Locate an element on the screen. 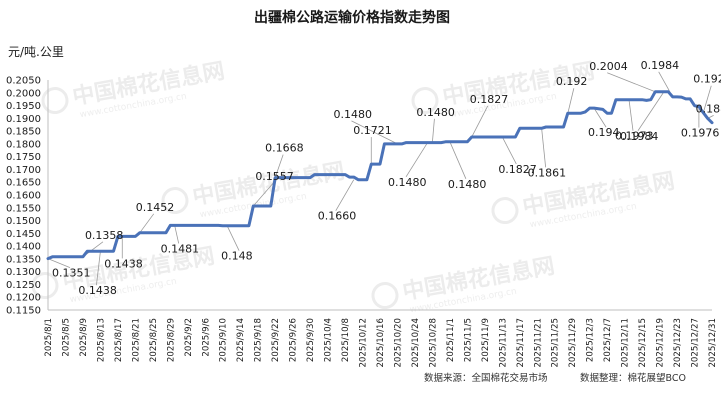 This screenshot has height=401, width=721. x-tick-label: 2025/10/24 is located at coordinates (416, 343).